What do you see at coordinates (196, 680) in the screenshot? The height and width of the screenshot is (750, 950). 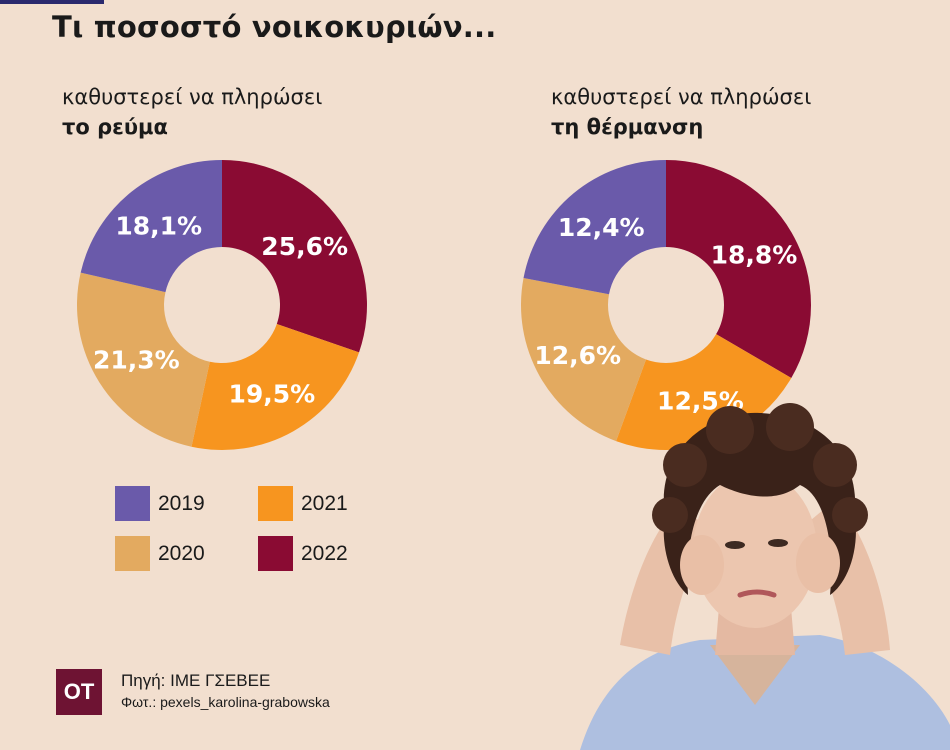 I see `source-text: Πηγή: ΙΜΕ ΓΣΕΒΕΕ` at bounding box center [196, 680].